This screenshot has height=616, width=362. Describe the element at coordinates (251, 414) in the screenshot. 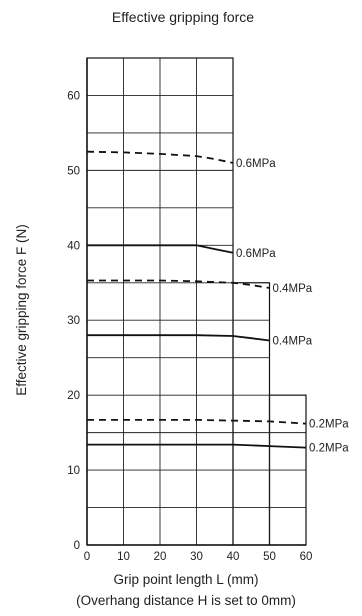

I see `grid-region` at that location.